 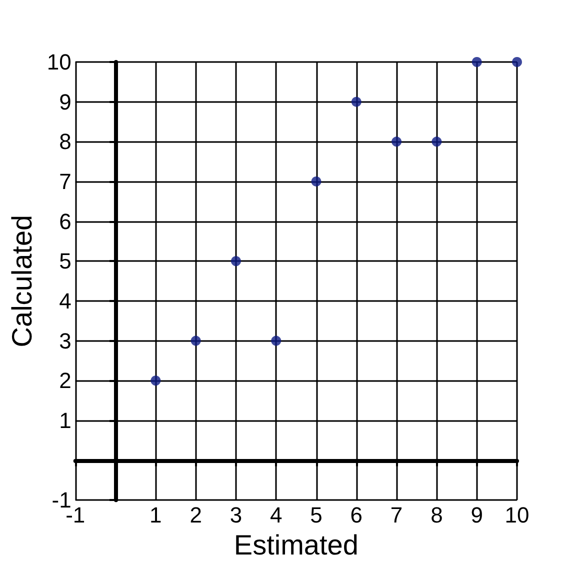 I want to click on y-tick-label: 6, so click(x=65, y=221).